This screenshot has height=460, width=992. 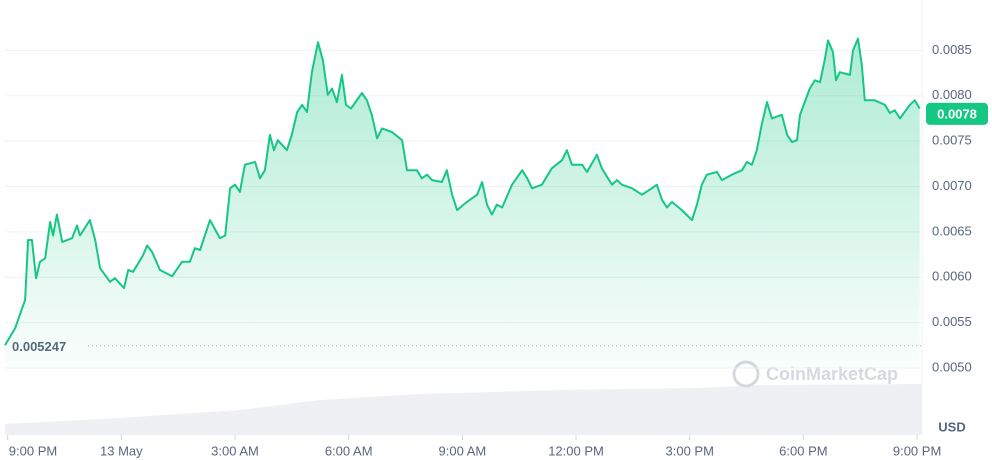 I want to click on x-tick-label: 3:00 AM, so click(x=235, y=450).